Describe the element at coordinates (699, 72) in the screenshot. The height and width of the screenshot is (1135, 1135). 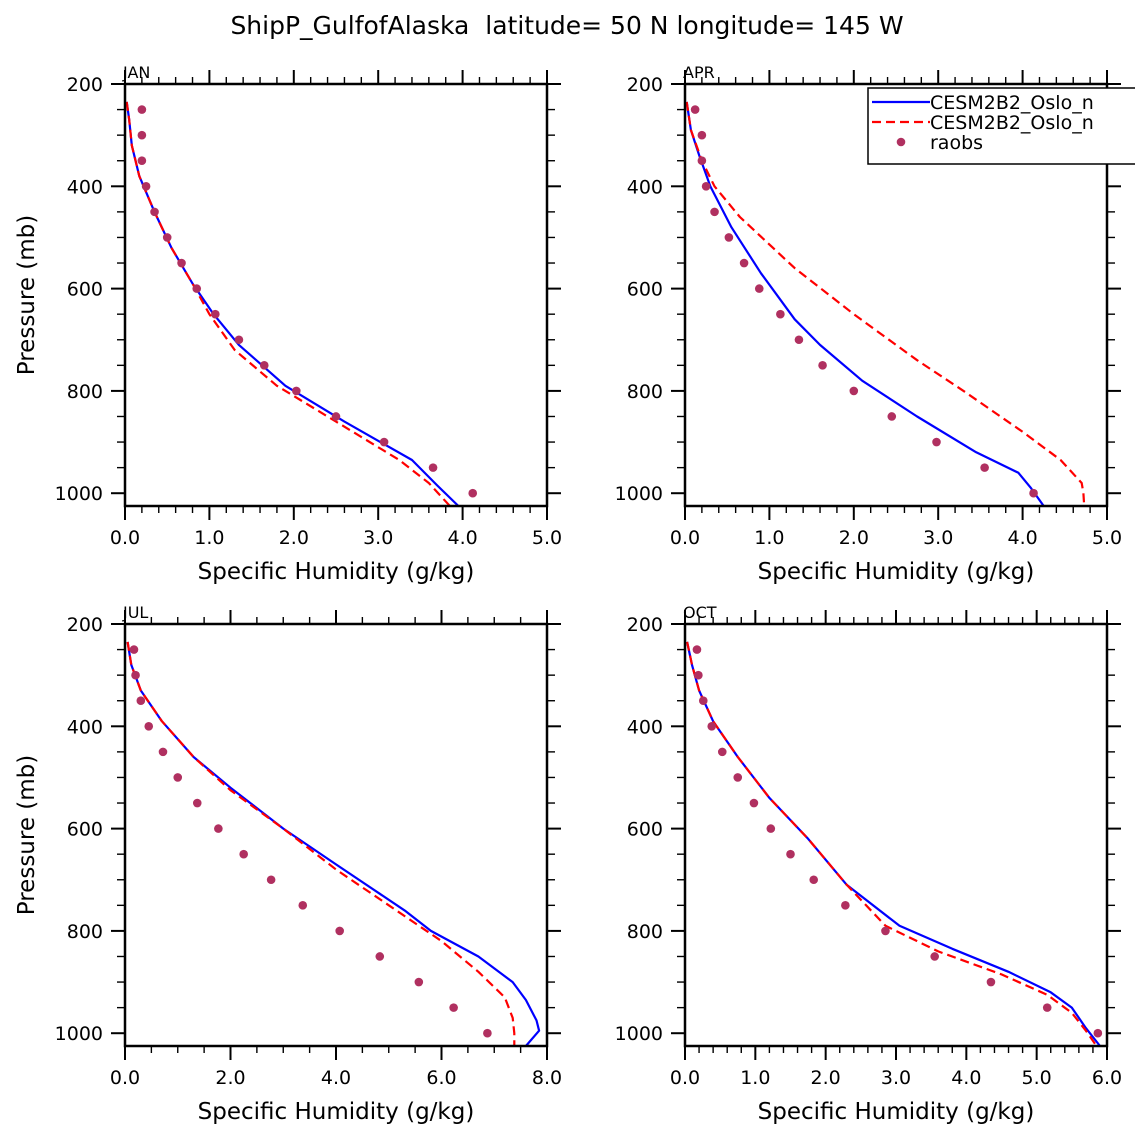
I see `panel-label: APR` at that location.